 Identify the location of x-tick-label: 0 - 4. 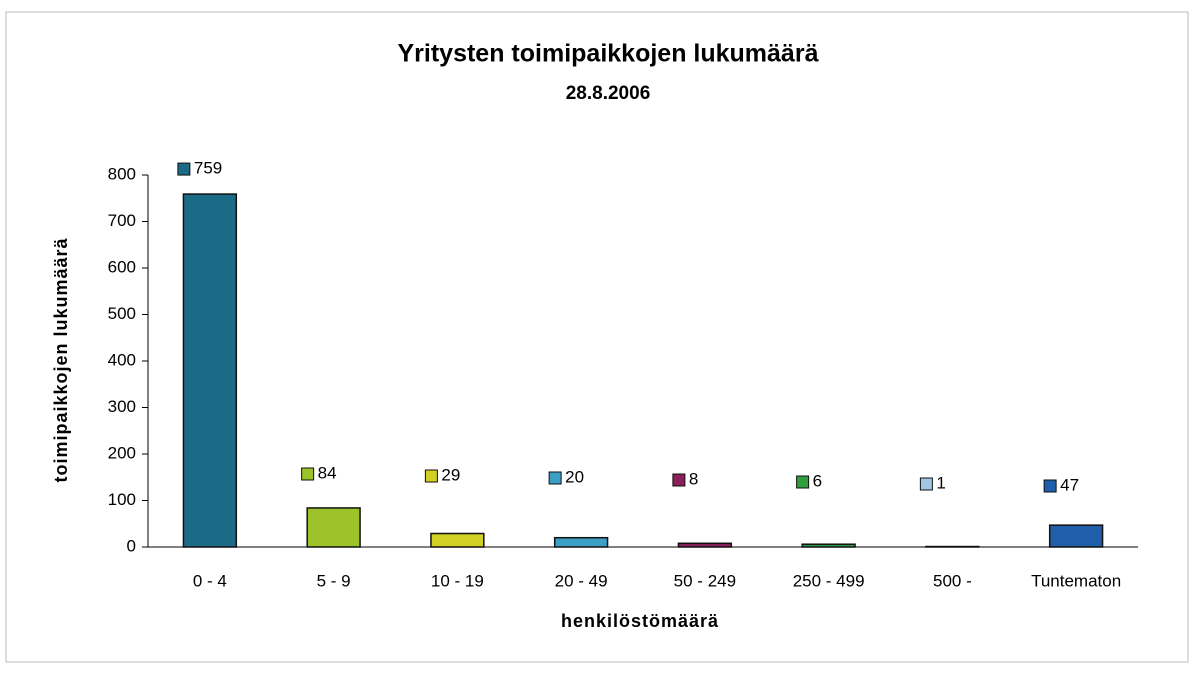
(210, 580).